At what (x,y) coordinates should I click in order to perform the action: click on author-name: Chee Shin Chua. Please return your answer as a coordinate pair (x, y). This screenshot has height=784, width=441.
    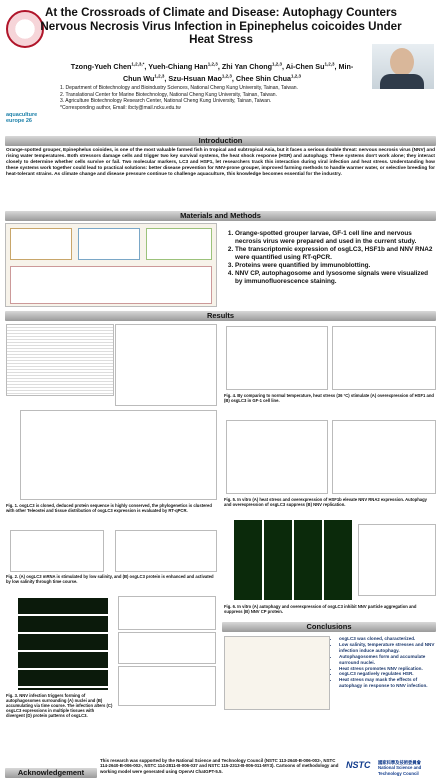
    Looking at the image, I should click on (263, 79).